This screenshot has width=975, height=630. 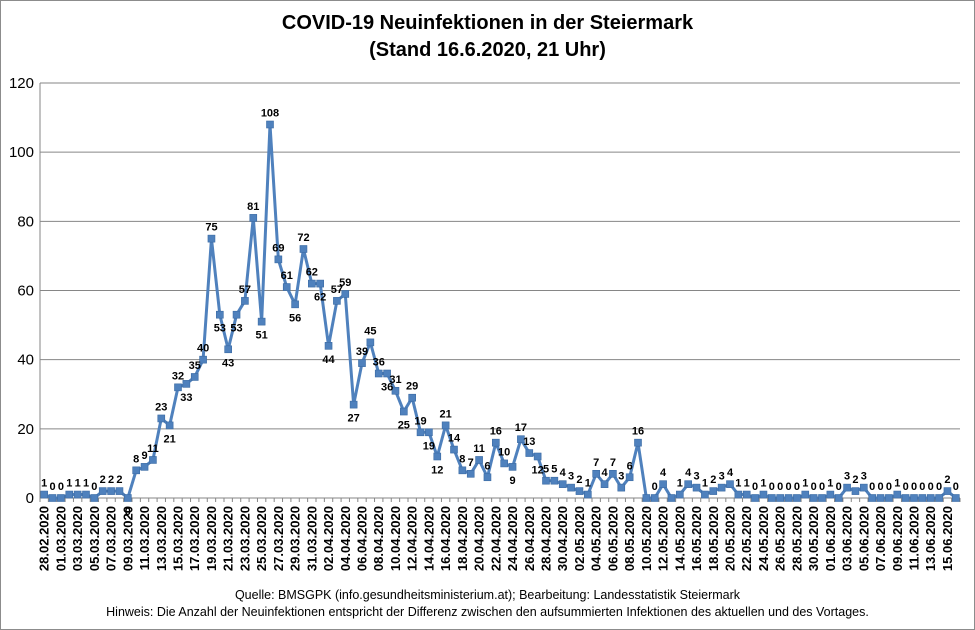 What do you see at coordinates (387, 388) in the screenshot?
I see `data-label: 36` at bounding box center [387, 388].